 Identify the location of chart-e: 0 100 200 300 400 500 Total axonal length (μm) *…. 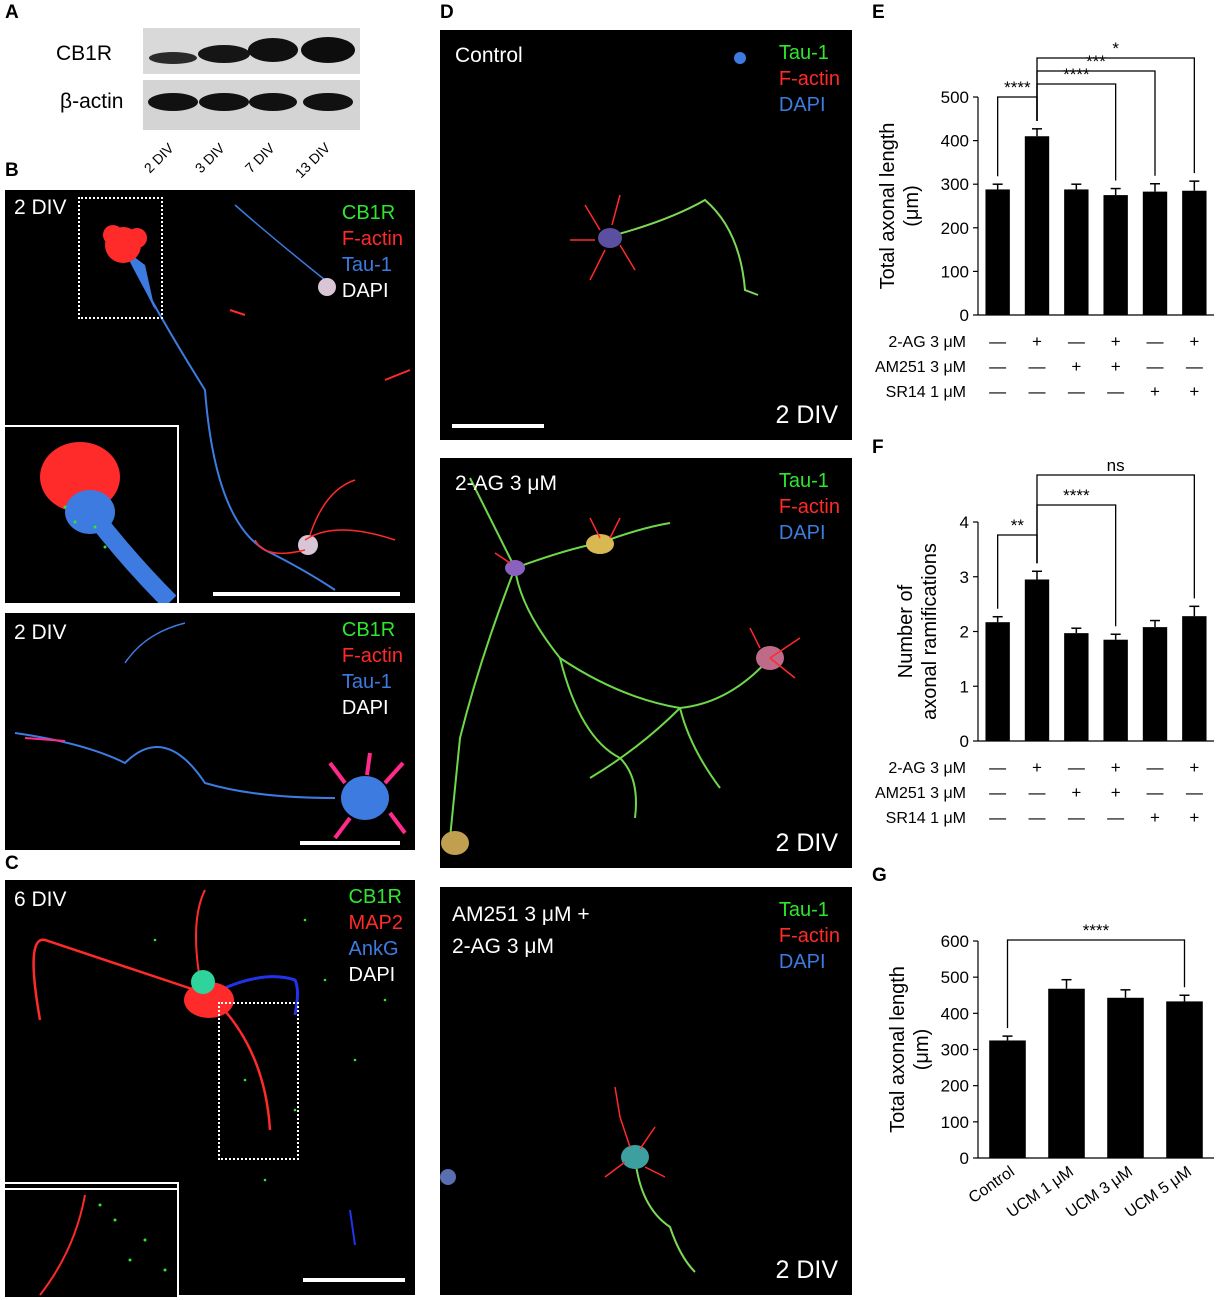
(1044, 220).